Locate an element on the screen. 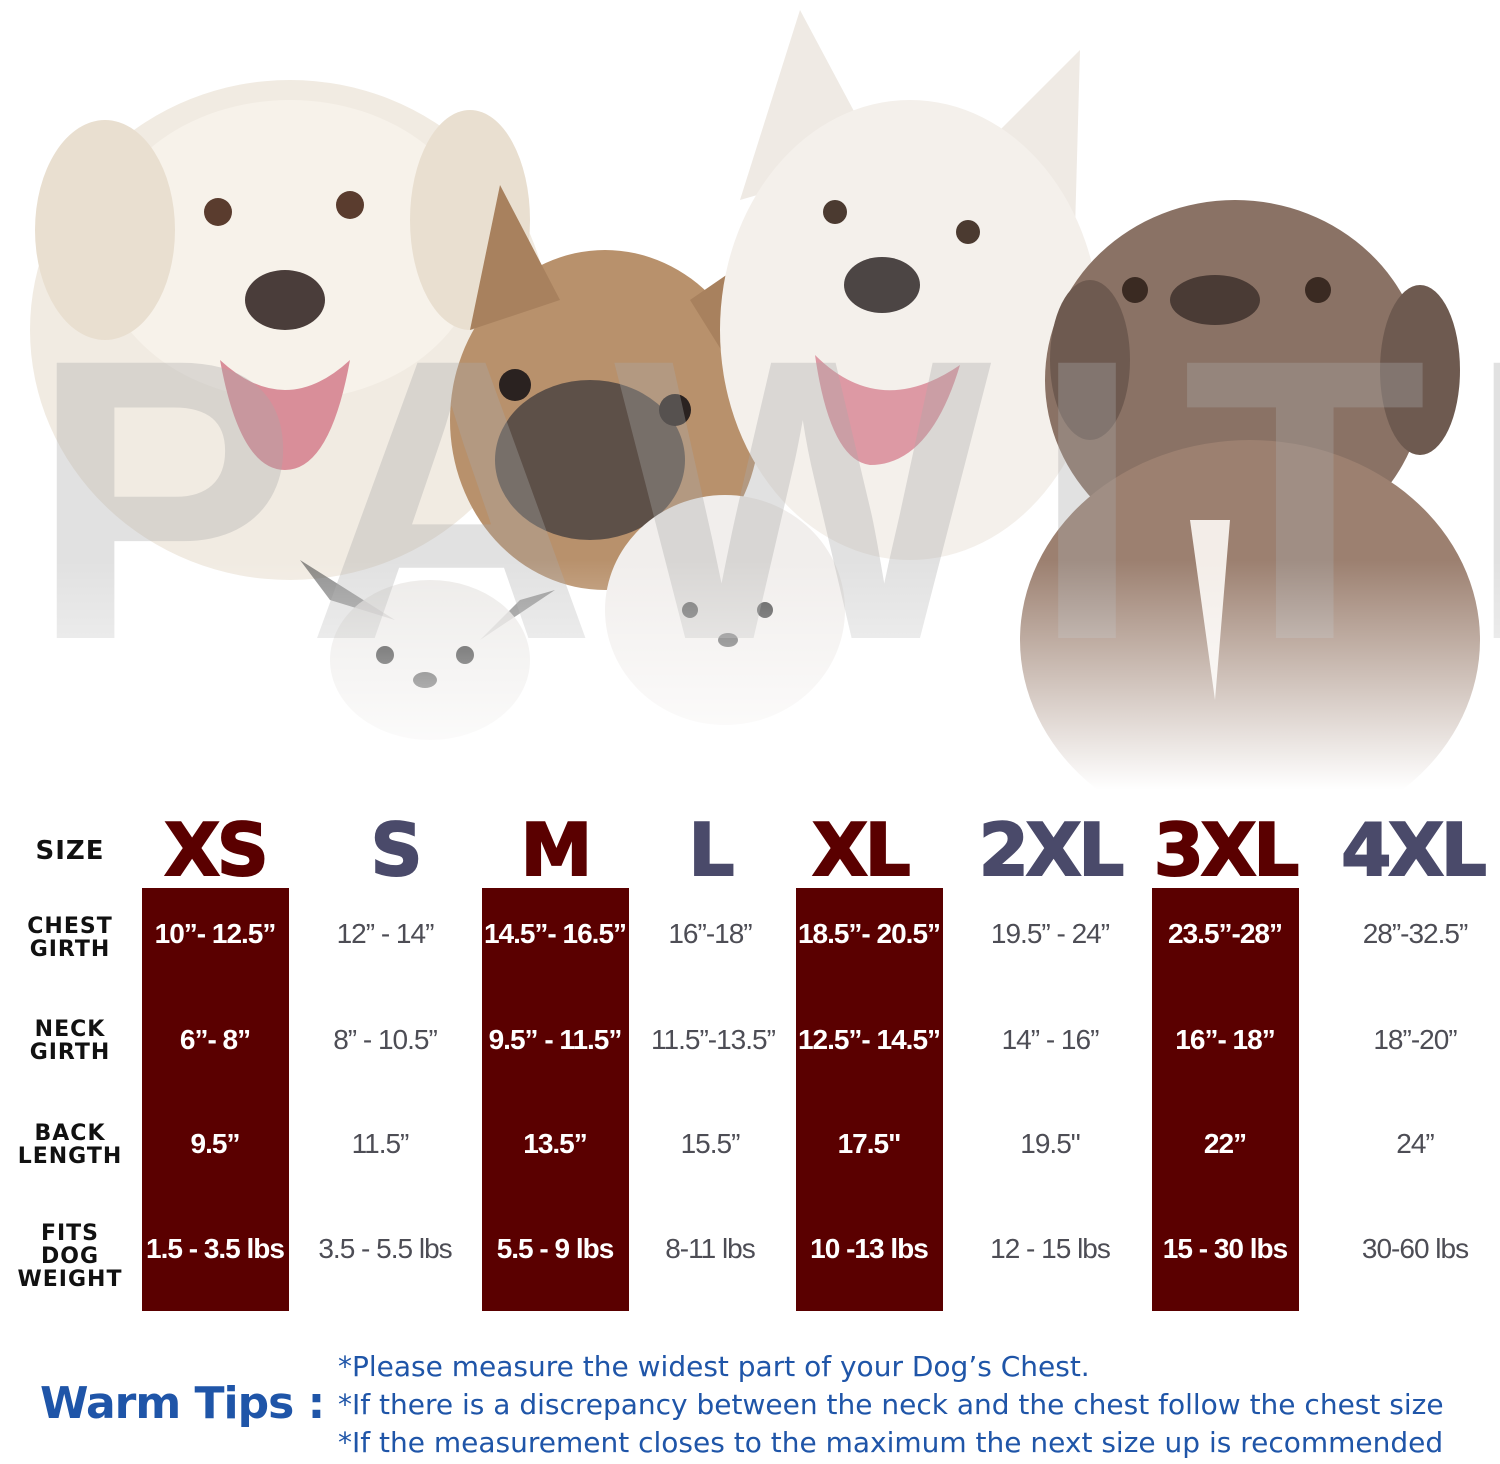  dog-weight-l: 8-11 lbs is located at coordinates (710, 1248).